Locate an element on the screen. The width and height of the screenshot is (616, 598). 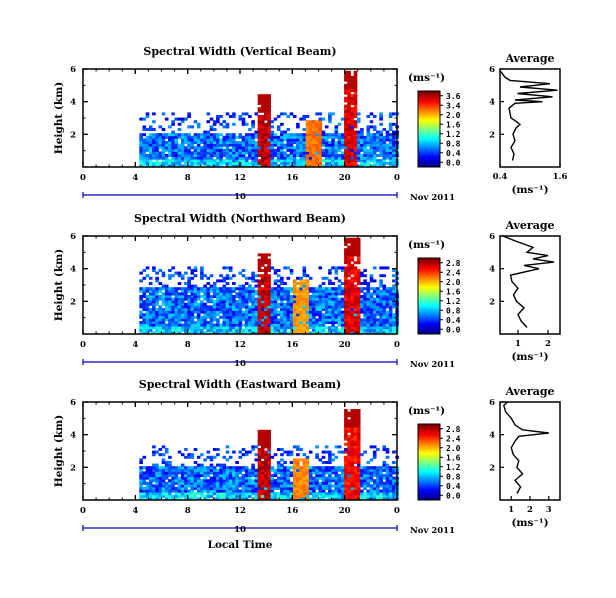
colorbar-segment is located at coordinates (429, 98).